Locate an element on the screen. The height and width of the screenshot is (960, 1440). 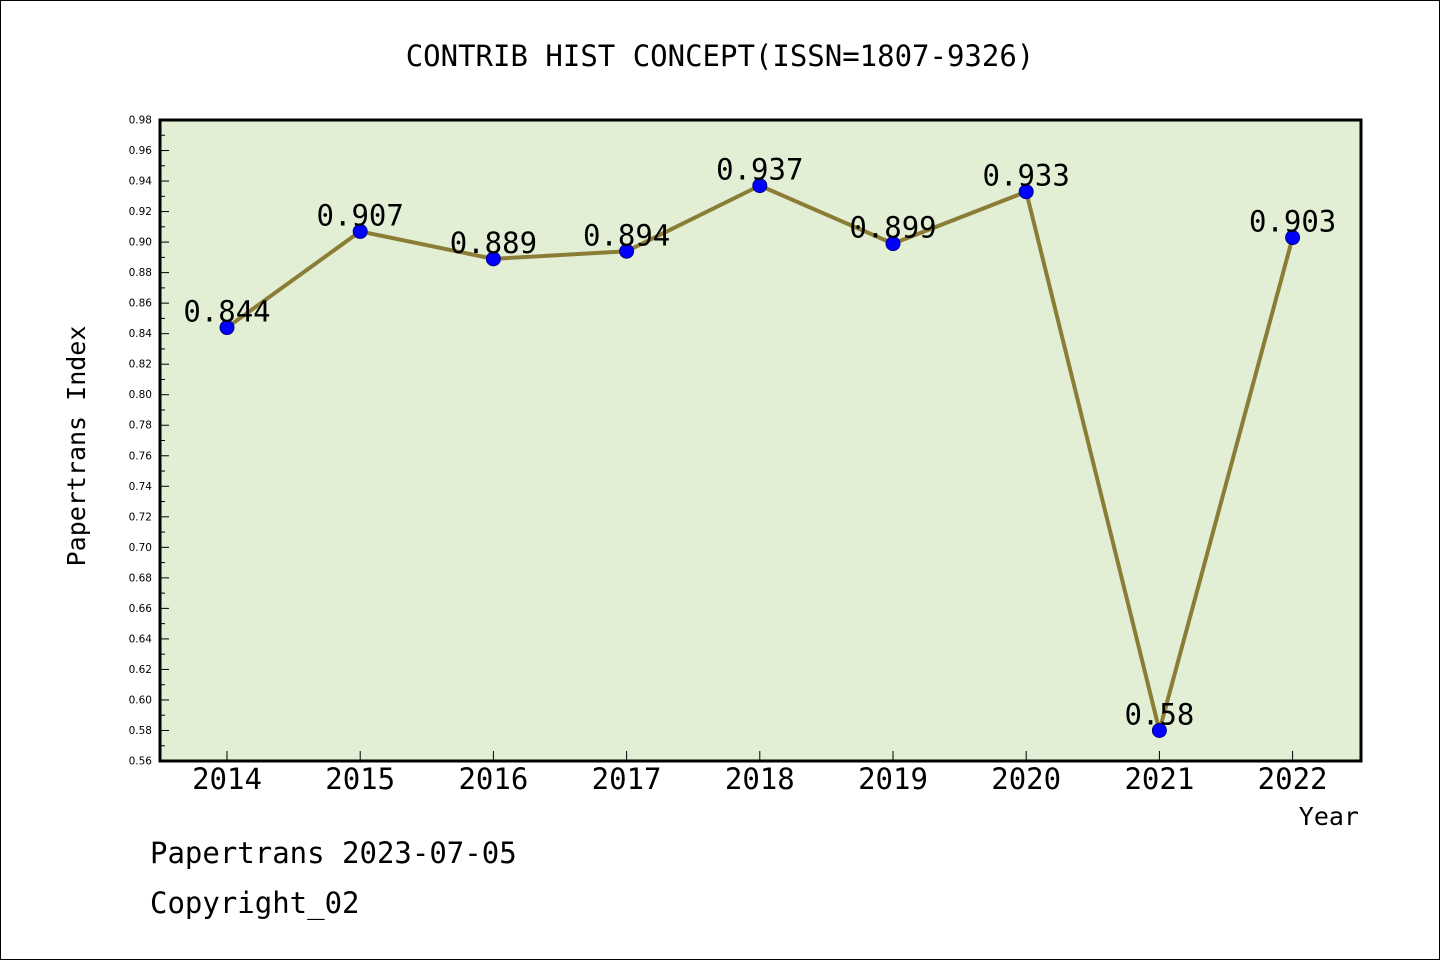
x-tick-label: 2017 is located at coordinates (627, 779).